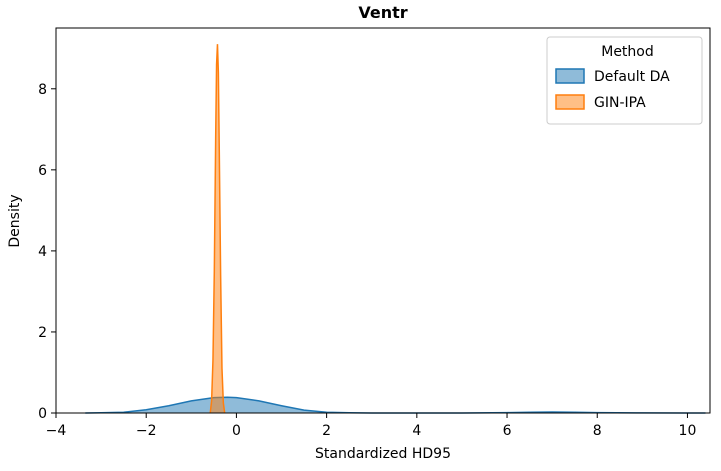  Describe the element at coordinates (42, 333) in the screenshot. I see `y-tick-label: 2` at that location.